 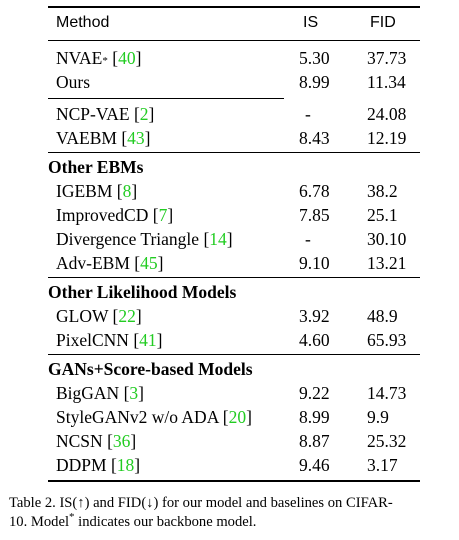 What do you see at coordinates (314, 215) in the screenshot?
I see `is-value: 7.85` at bounding box center [314, 215].